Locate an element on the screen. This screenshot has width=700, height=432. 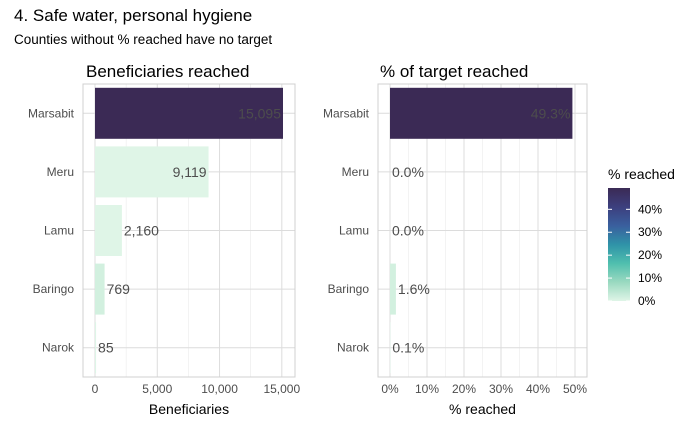
beneficiaries-bar-narok is located at coordinates (96, 348).